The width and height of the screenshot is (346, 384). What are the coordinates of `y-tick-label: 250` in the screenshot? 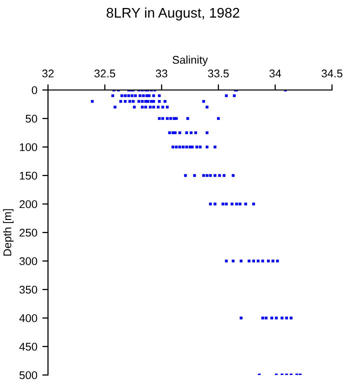 It's located at (29, 232).